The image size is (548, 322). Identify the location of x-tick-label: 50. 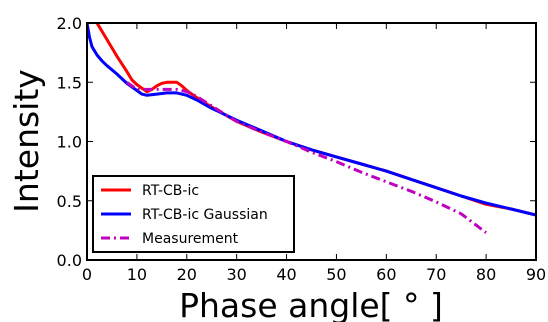
(336, 274).